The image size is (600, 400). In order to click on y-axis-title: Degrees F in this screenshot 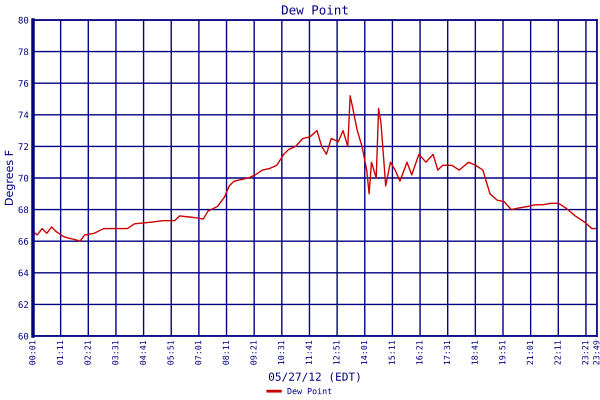, I will do `click(10, 177)`.